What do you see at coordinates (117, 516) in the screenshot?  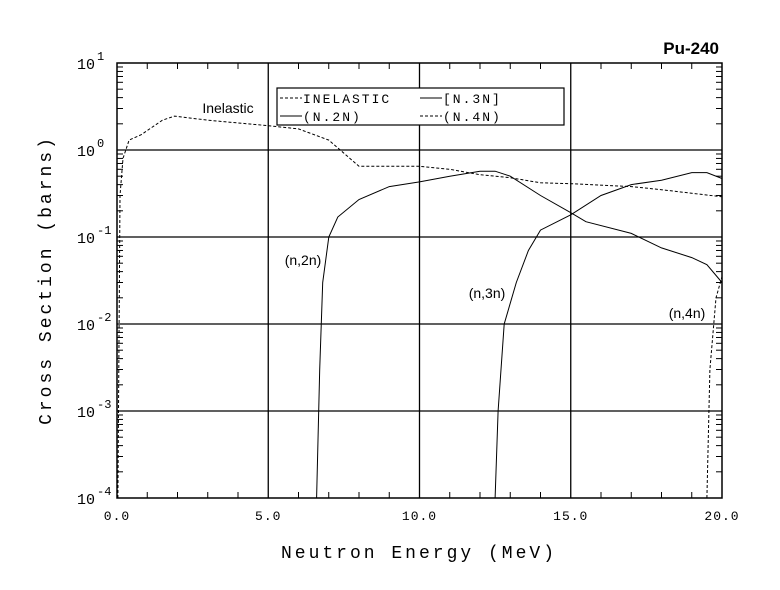 I see `x-tick-label: 0.0` at bounding box center [117, 516].